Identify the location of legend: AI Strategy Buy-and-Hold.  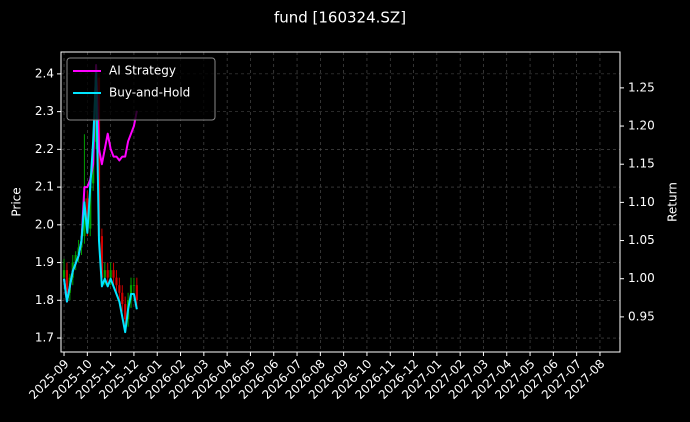
(141, 89).